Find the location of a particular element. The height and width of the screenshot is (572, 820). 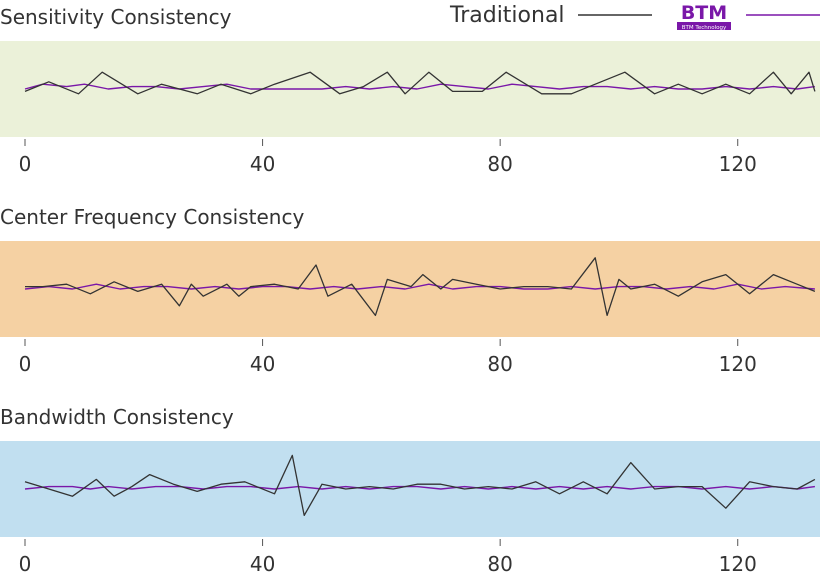

btm-logo: BTM BTM Technology is located at coordinates (704, 16).